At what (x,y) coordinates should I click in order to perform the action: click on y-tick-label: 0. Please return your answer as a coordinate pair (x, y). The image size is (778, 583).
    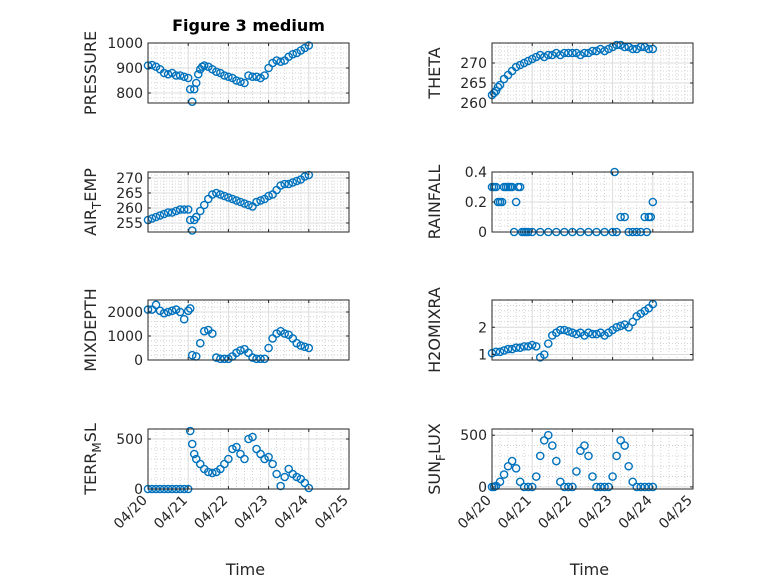
    Looking at the image, I should click on (138, 490).